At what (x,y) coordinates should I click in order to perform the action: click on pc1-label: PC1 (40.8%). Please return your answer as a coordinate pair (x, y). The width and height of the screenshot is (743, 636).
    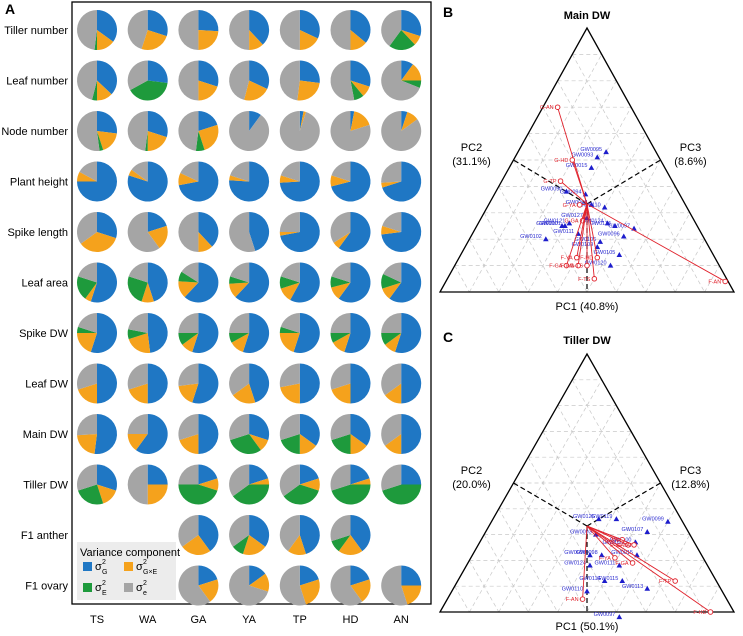
    Looking at the image, I should click on (587, 307).